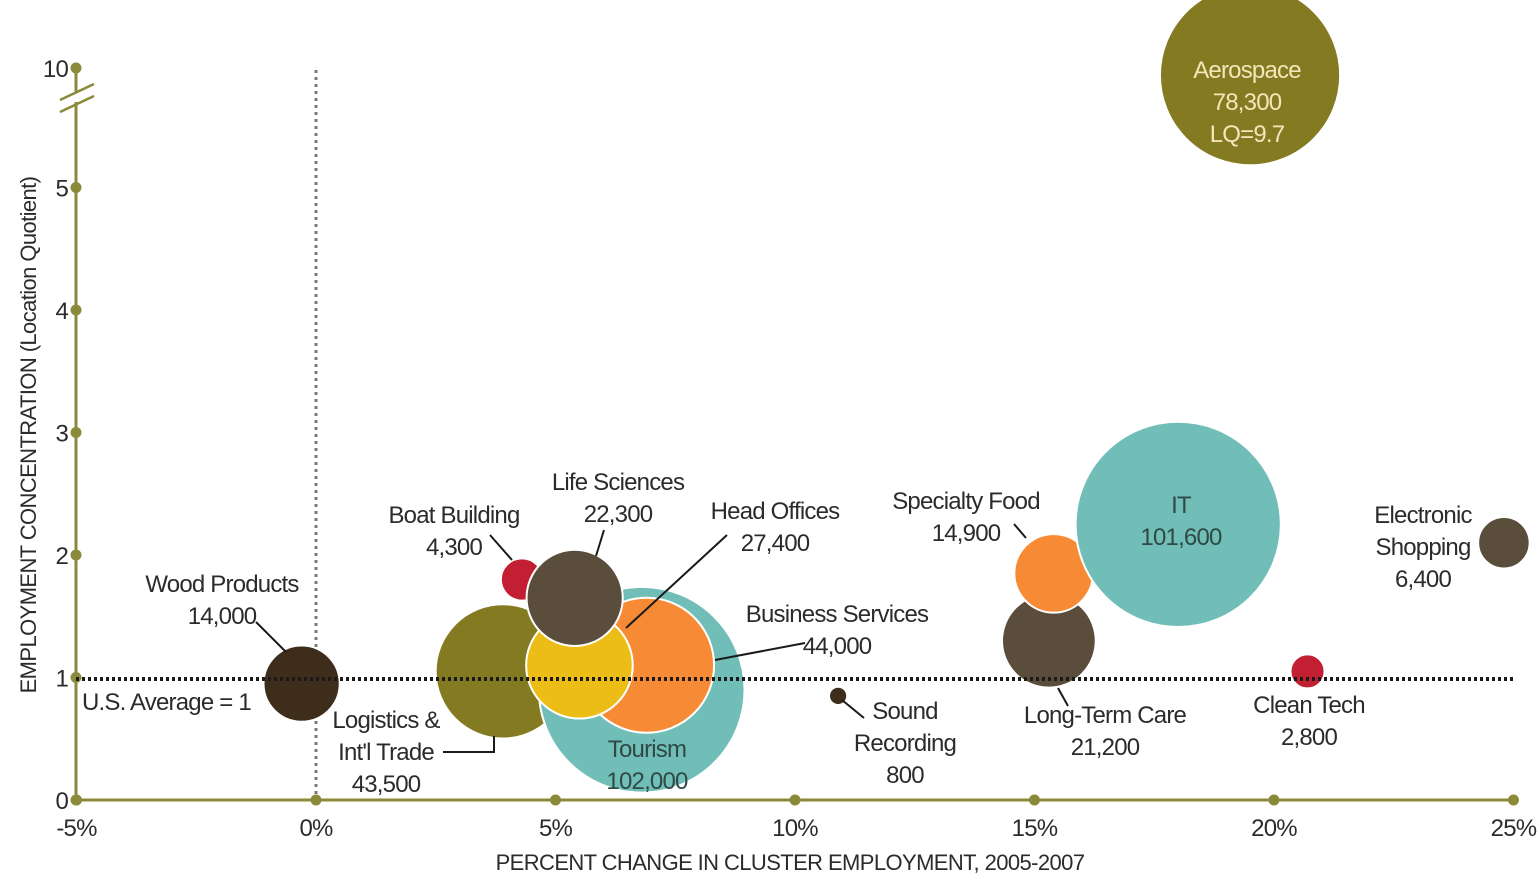 This screenshot has height=877, width=1538. I want to click on bubble-label-line: Sound, so click(904, 711).